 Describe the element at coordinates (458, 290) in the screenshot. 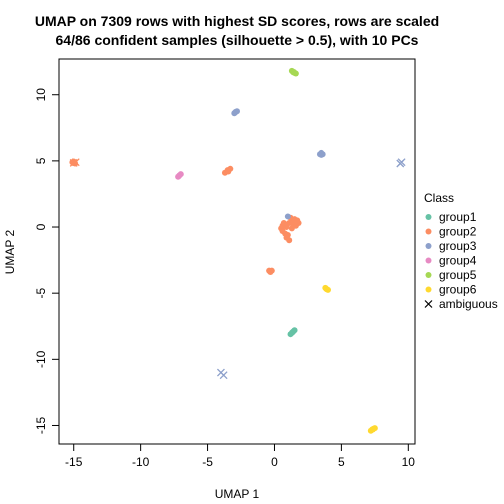

I see `legend-group6-label: group6` at that location.